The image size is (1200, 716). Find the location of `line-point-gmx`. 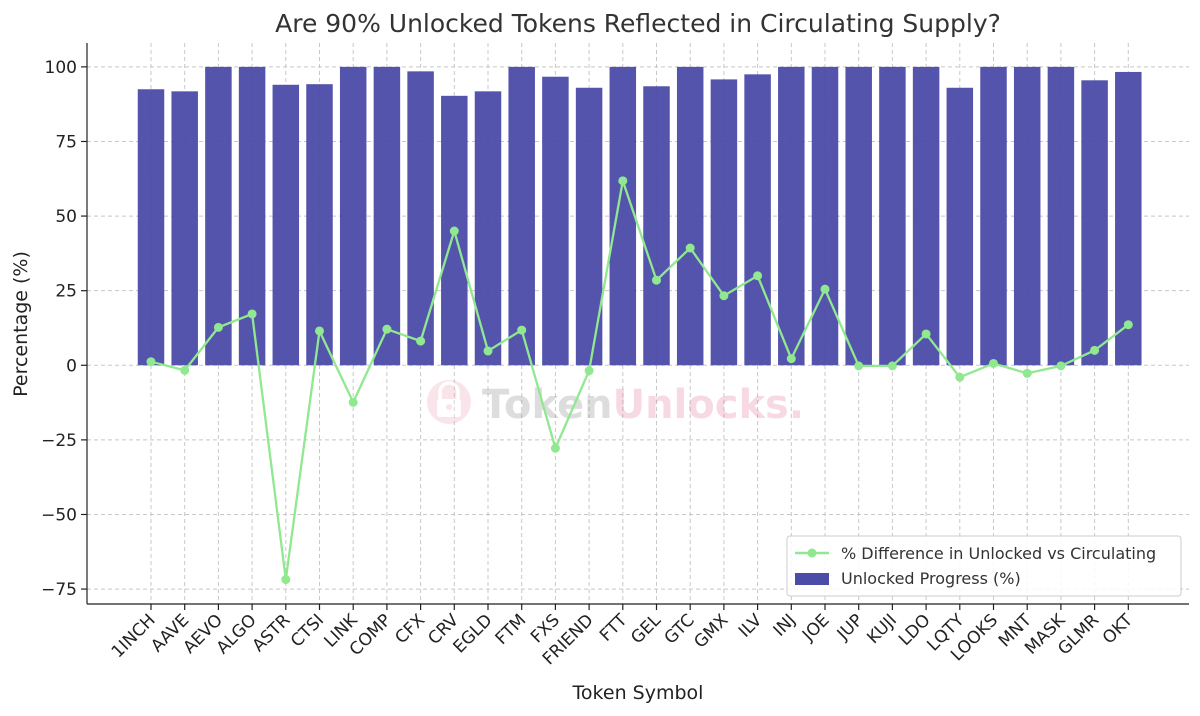

line-point-gmx is located at coordinates (724, 296).